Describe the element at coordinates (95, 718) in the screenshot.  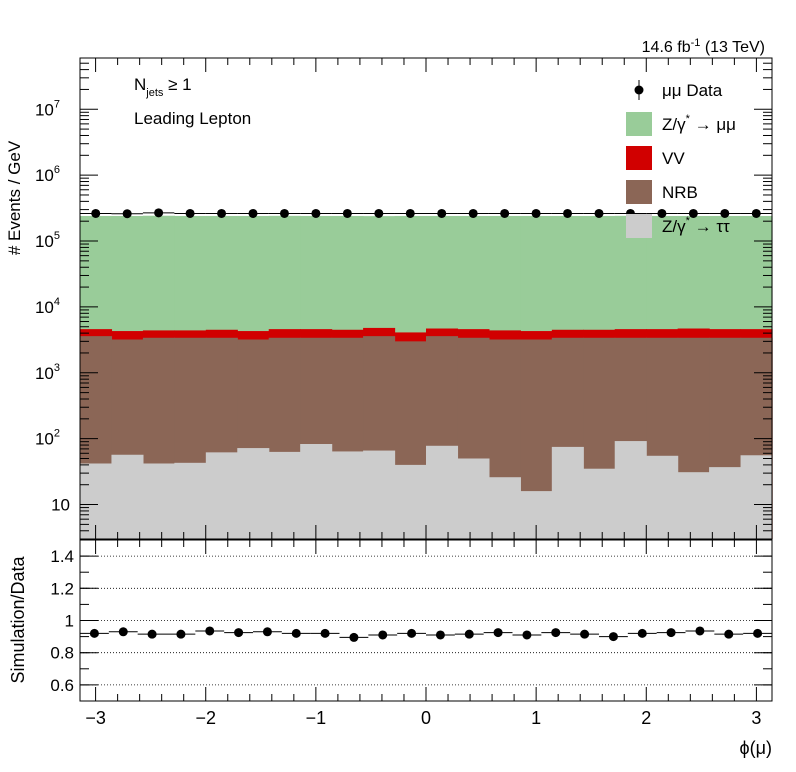
I see `x-tick-label: −3` at that location.